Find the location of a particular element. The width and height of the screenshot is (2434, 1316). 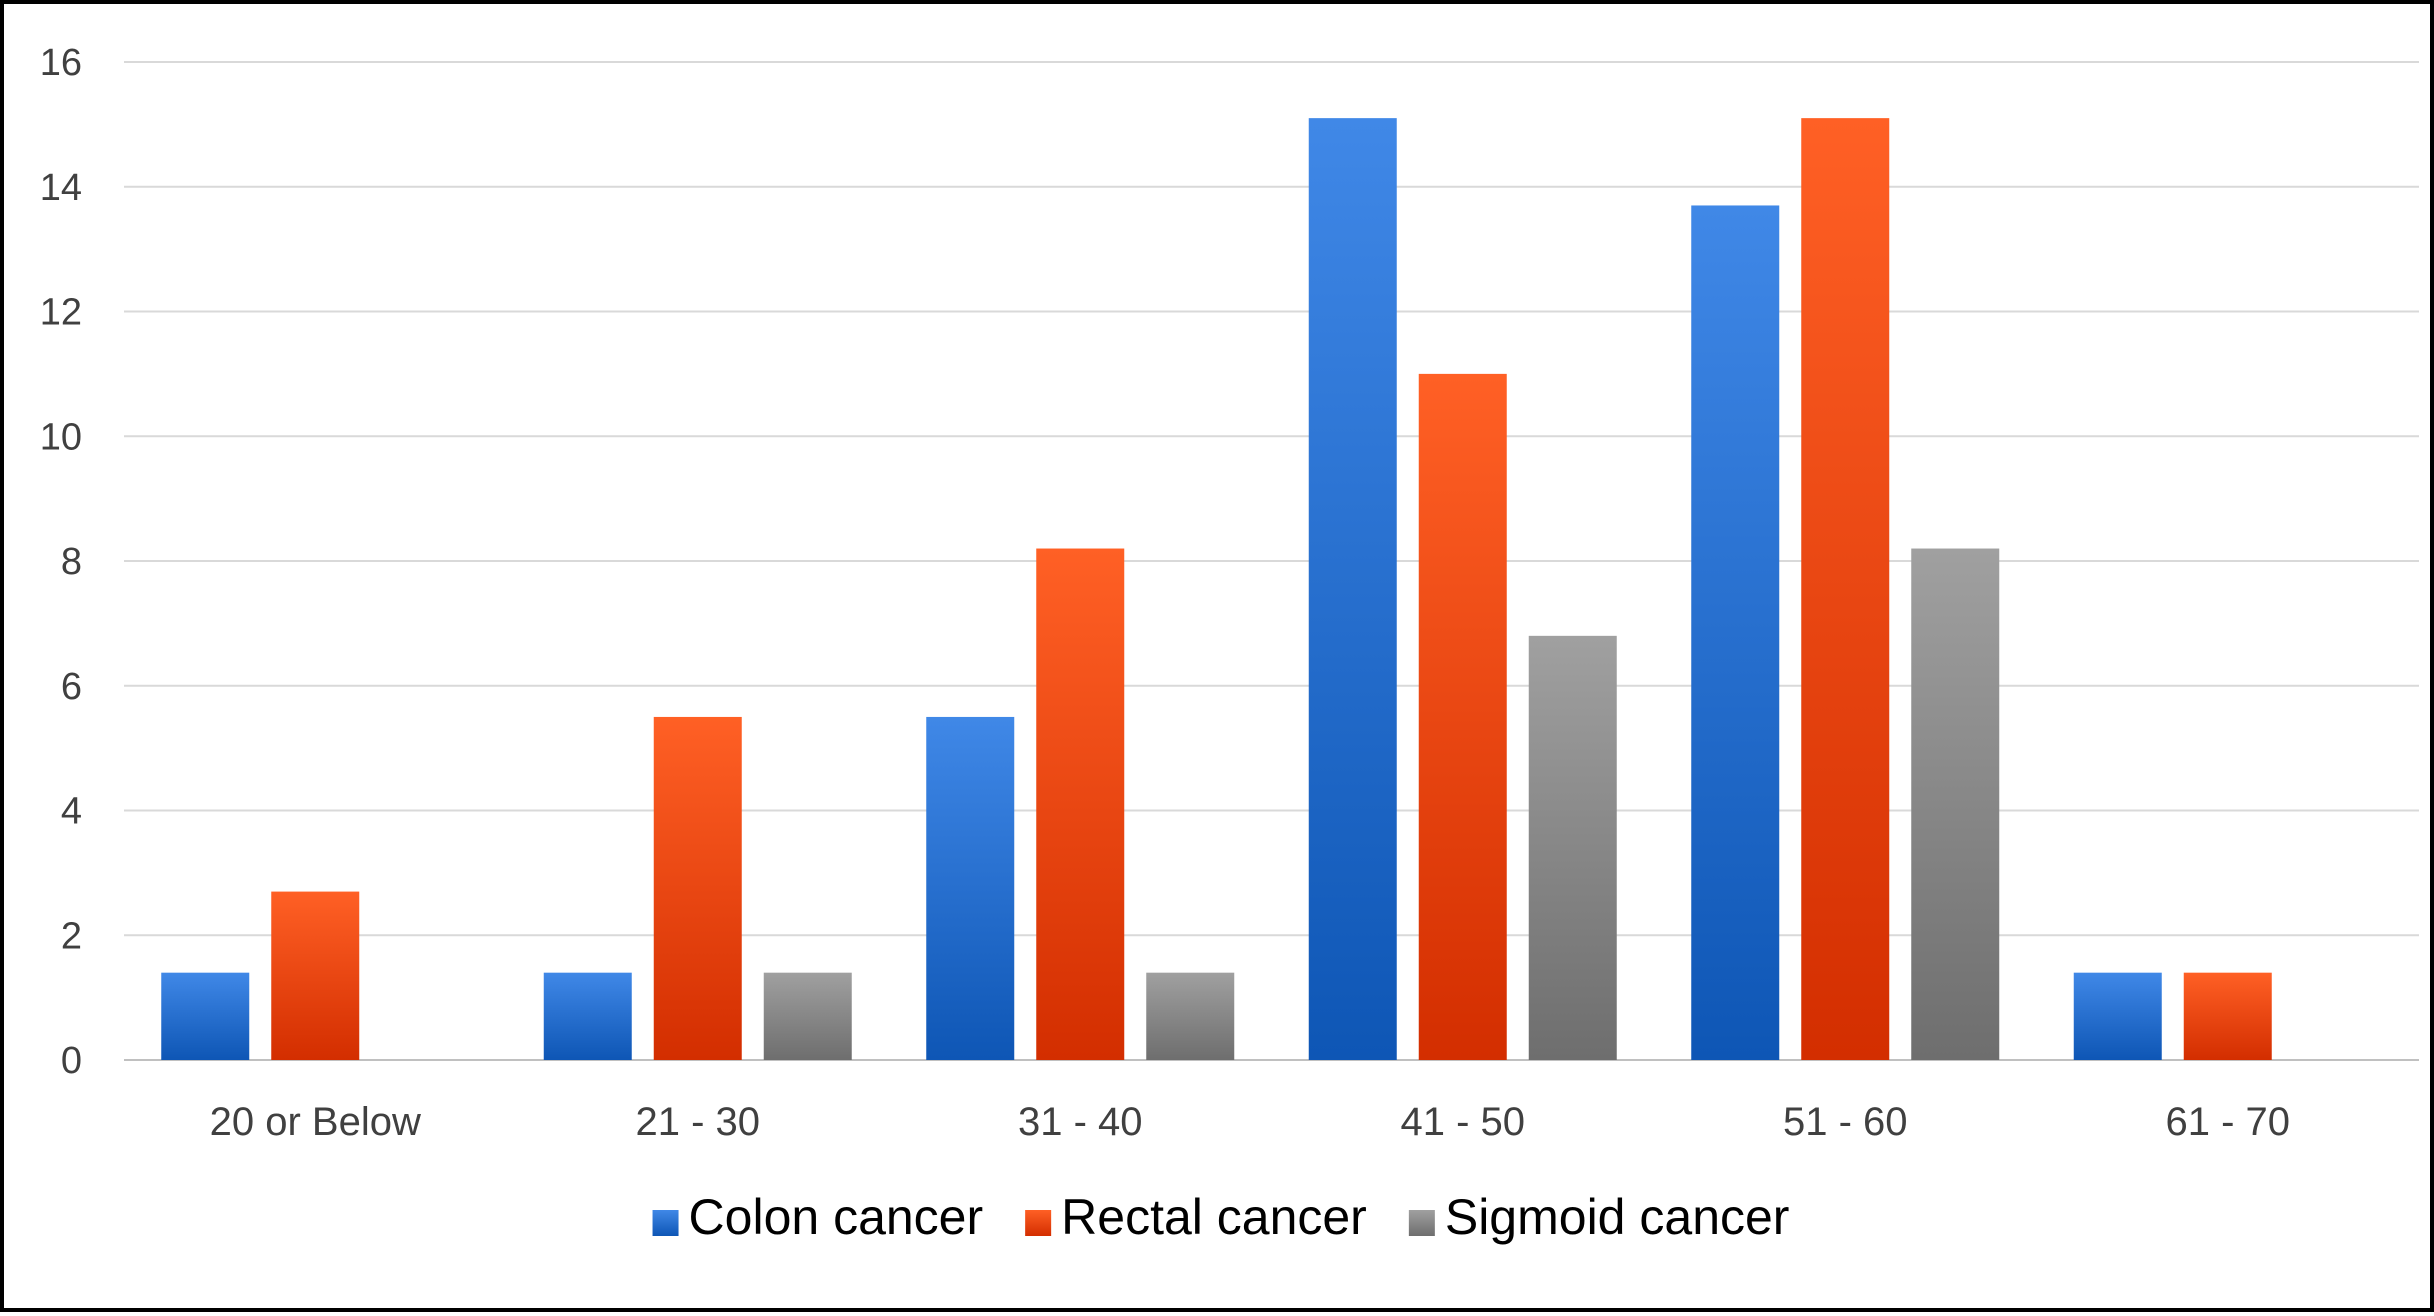

legend-item-sigmoid-cancer: Sigmoid cancer is located at coordinates (1599, 1217).